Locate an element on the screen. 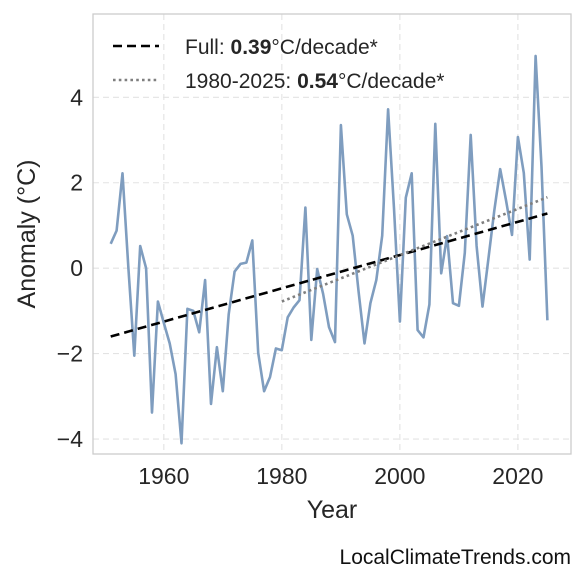  legend-recent-value: 0.54 is located at coordinates (317, 81).